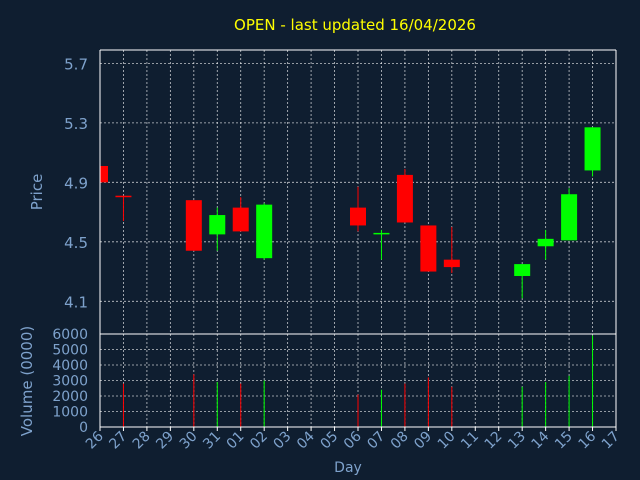  I want to click on day-tick-label: 16, so click(587, 440).